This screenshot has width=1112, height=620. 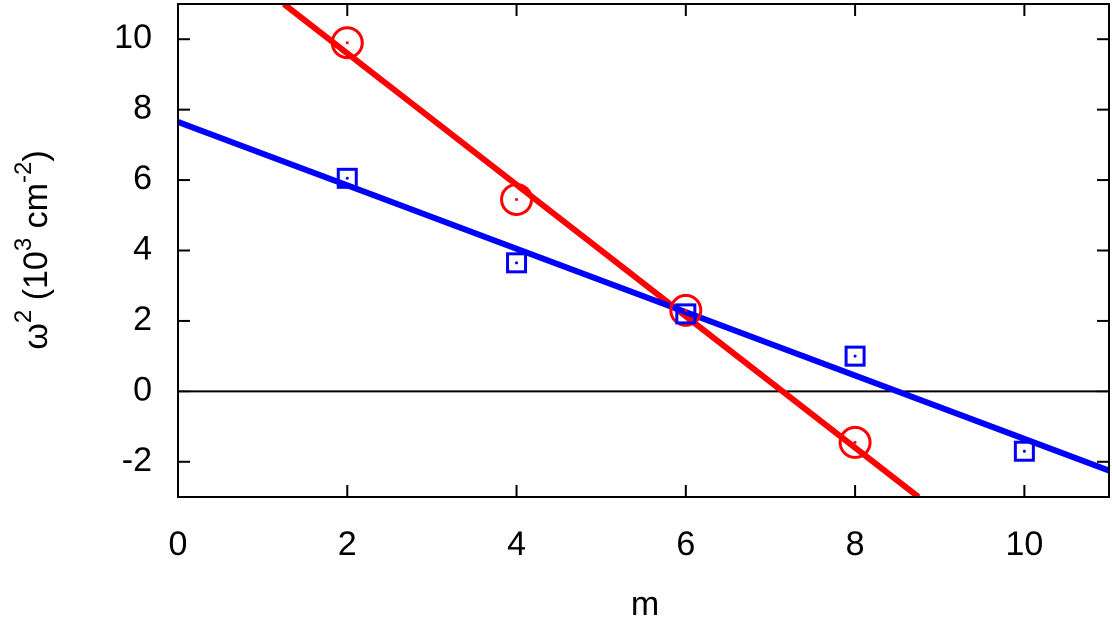 What do you see at coordinates (645, 602) in the screenshot?
I see `x-axis-label: m` at bounding box center [645, 602].